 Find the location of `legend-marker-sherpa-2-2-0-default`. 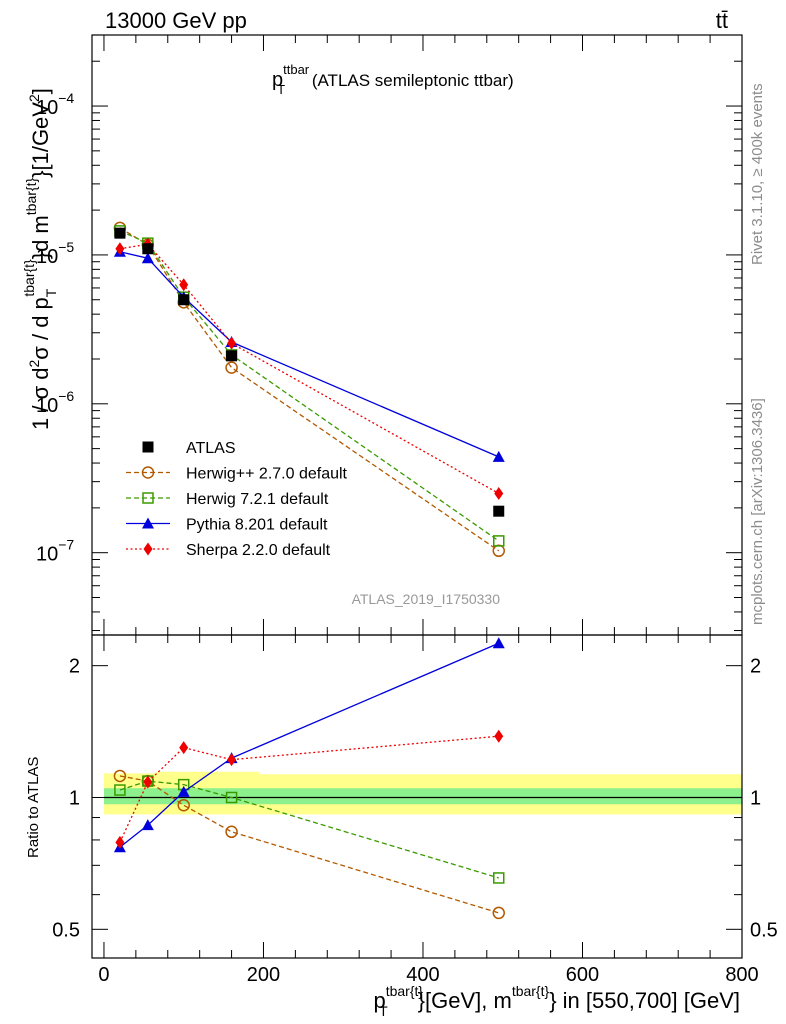

legend-marker-sherpa-2-2-0-default is located at coordinates (148, 549).